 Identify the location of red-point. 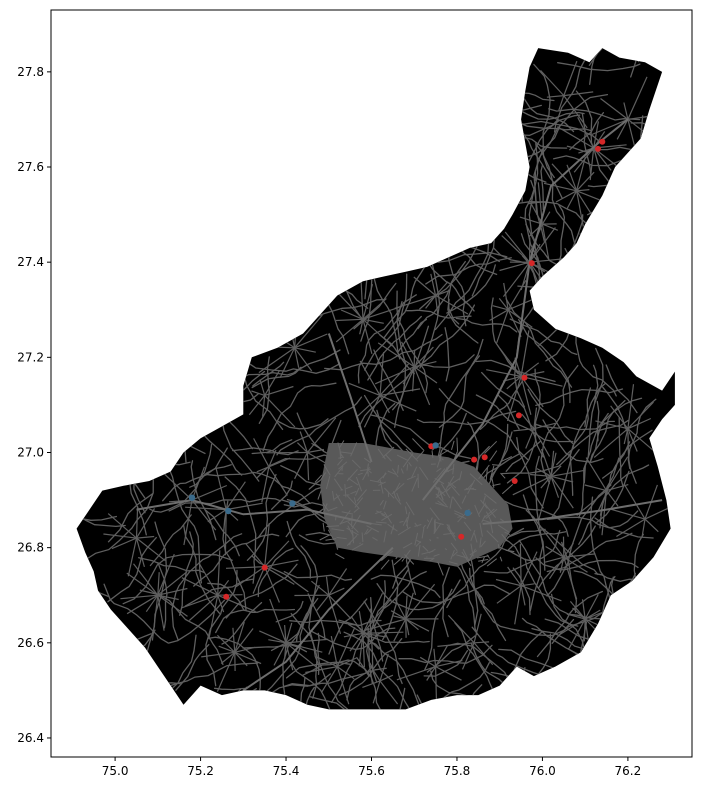
(524, 377).